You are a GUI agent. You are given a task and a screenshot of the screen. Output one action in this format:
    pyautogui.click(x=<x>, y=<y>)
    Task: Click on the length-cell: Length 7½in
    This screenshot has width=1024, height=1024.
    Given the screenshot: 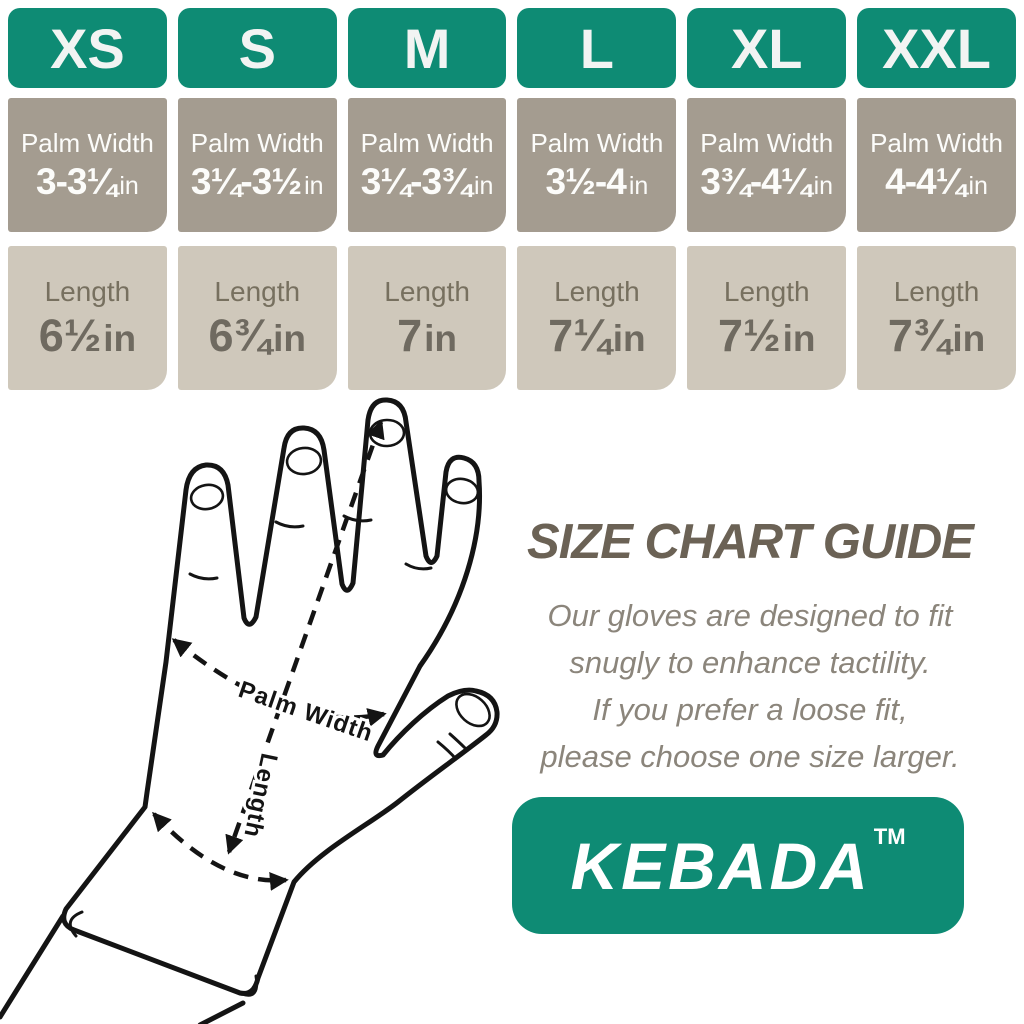 What is the action you would take?
    pyautogui.click(x=767, y=318)
    